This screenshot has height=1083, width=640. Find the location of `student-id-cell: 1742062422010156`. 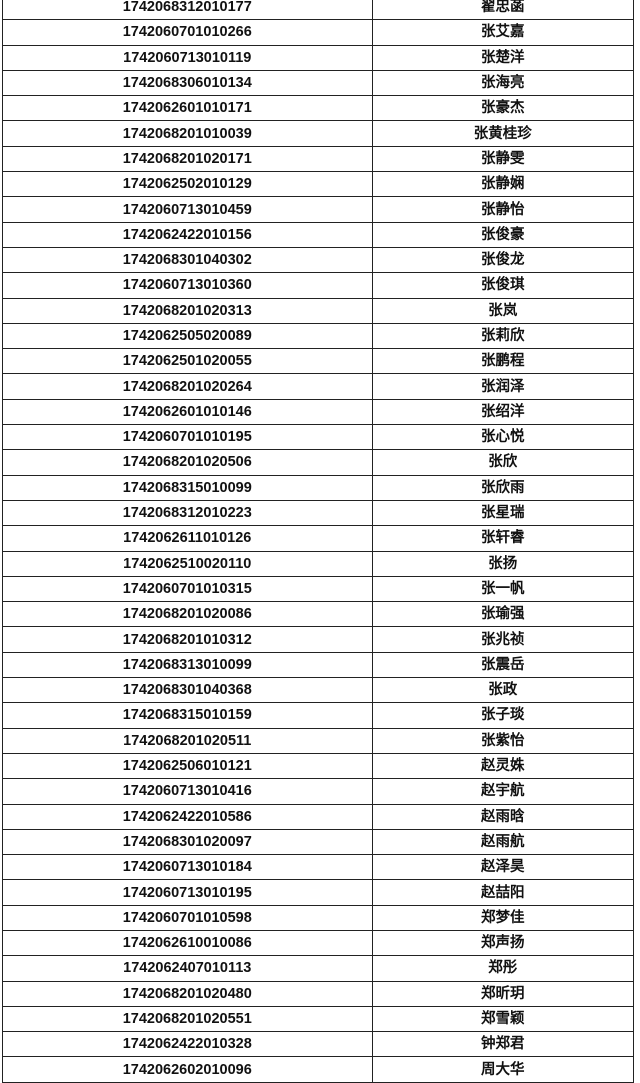

student-id-cell: 1742062422010156 is located at coordinates (187, 234).